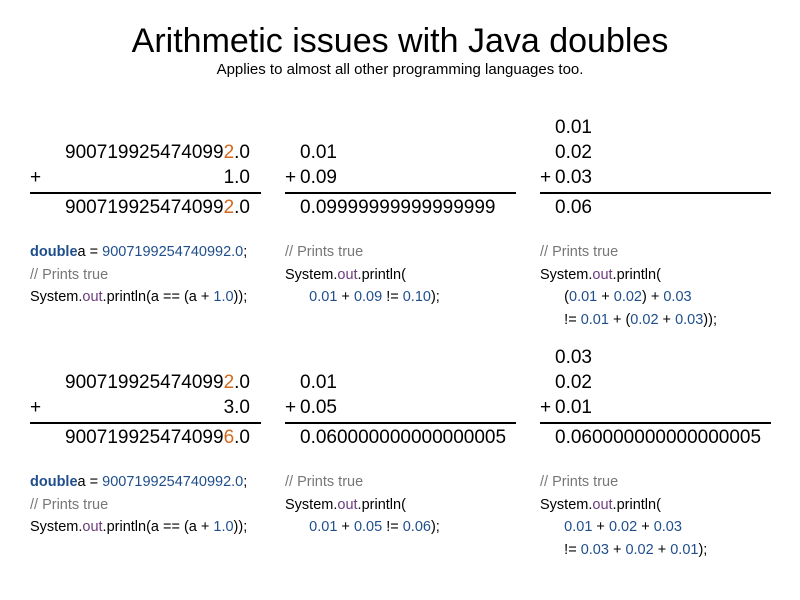 The width and height of the screenshot is (800, 600). Describe the element at coordinates (628, 320) in the screenshot. I see `code-line: != 0.01 + (0.02 + 0.03));` at that location.